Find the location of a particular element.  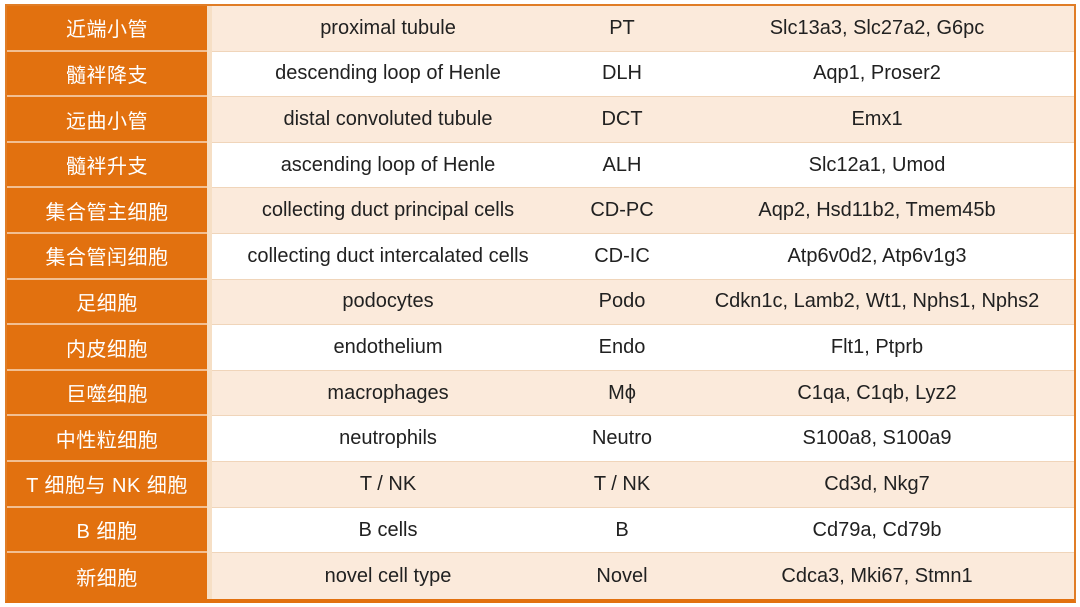

marker-genes-cell: Aqp2, Hsd11b2, Tmem45b is located at coordinates (877, 211).